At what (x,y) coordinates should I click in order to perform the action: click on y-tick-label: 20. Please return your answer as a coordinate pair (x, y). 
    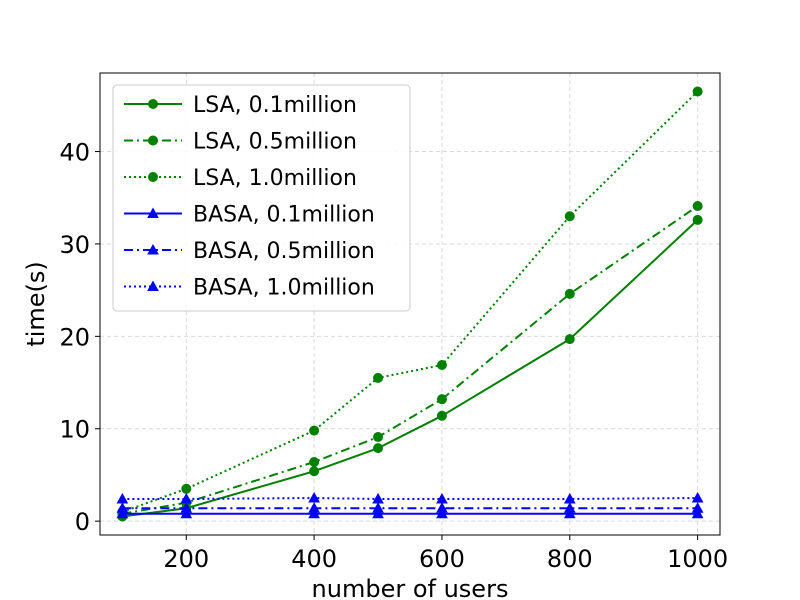
    Looking at the image, I should click on (74, 337).